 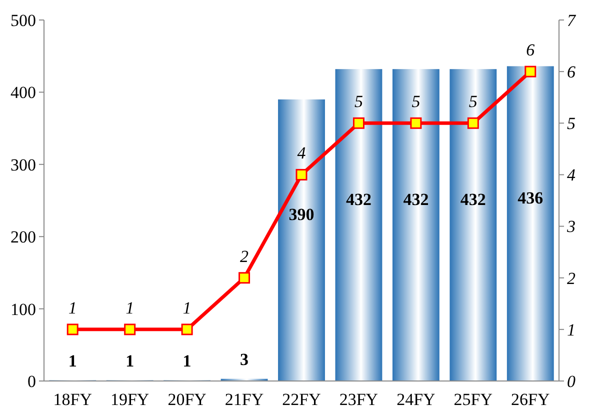 I want to click on y2-tick-label: 3, so click(x=571, y=226).